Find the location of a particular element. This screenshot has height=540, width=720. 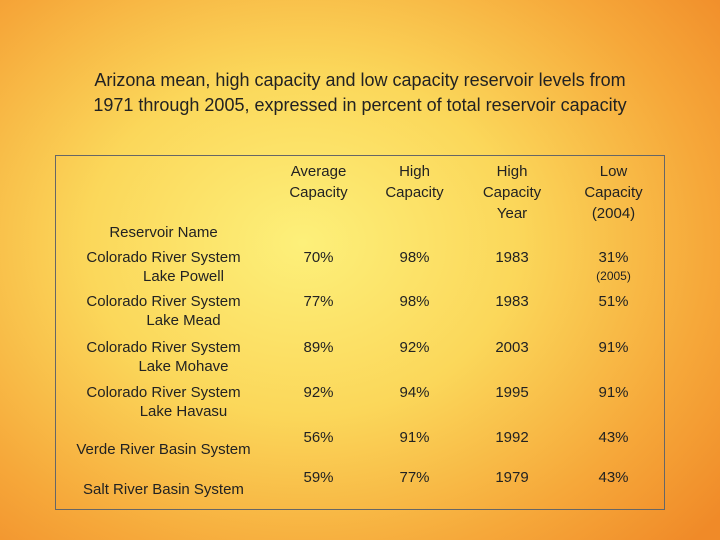

data-cell: 1979 is located at coordinates (512, 477).